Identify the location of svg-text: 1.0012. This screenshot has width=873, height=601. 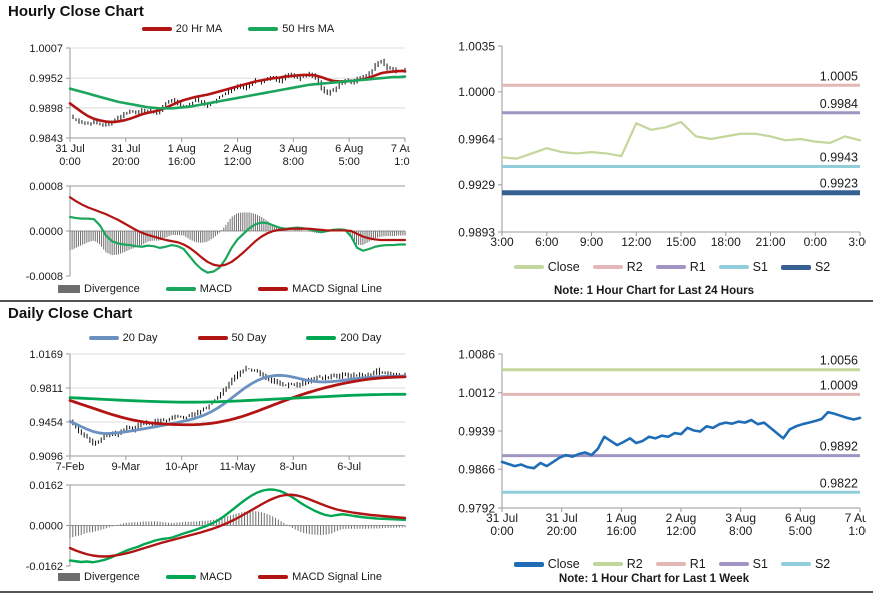
(476, 393).